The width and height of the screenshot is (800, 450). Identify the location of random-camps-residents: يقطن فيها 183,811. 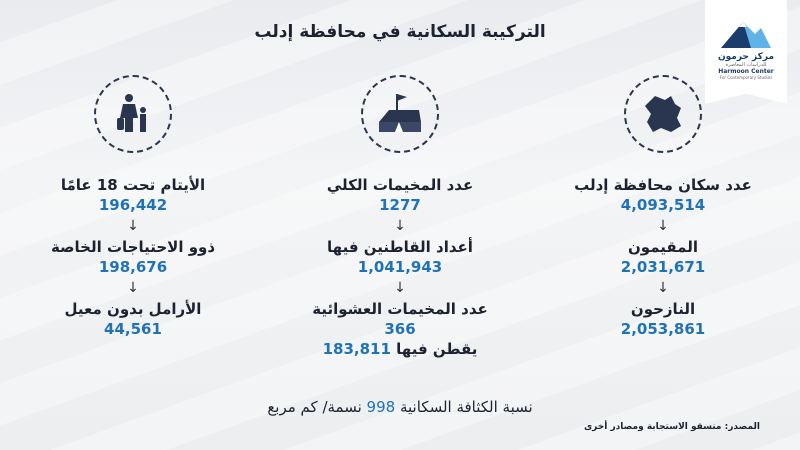
(400, 349).